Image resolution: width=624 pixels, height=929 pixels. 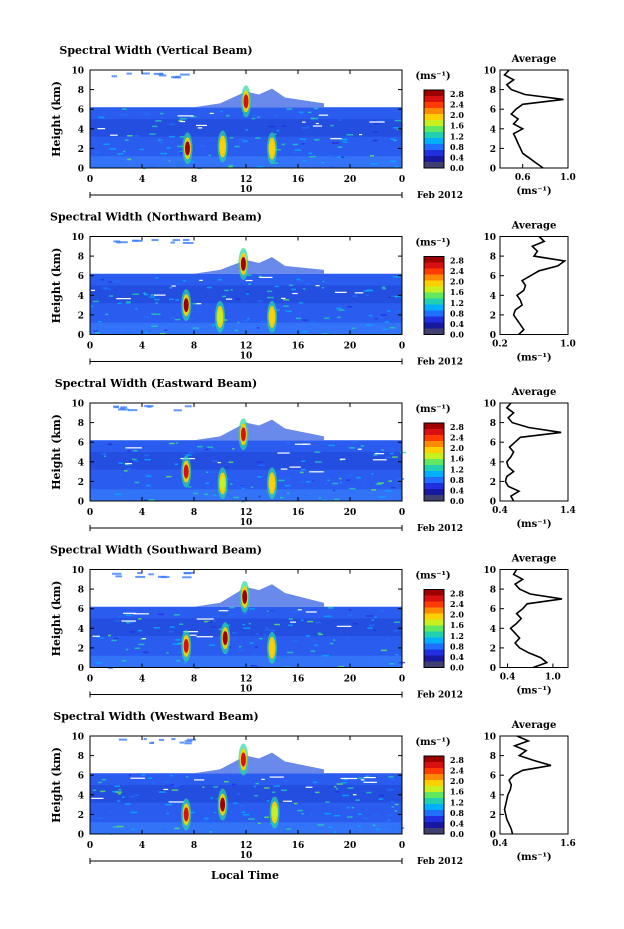 I want to click on profile-x-tick-label: 1.0, so click(x=568, y=345).